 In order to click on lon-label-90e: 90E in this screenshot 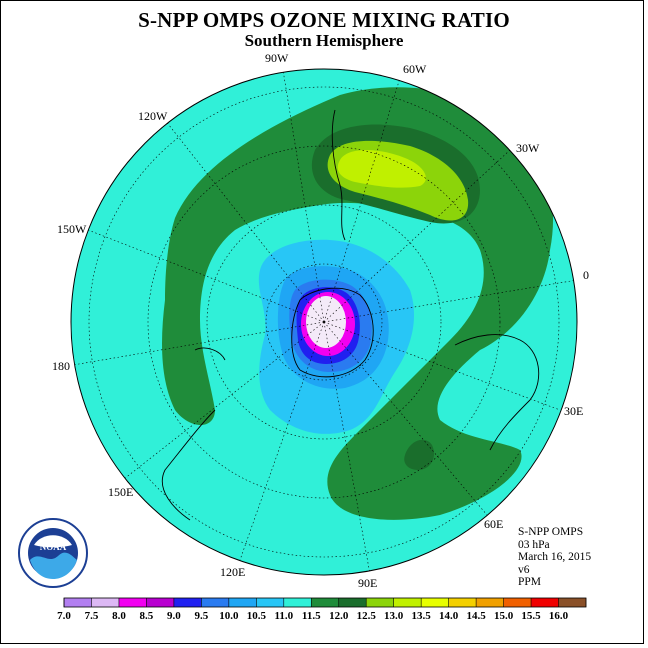, I will do `click(367, 583)`.